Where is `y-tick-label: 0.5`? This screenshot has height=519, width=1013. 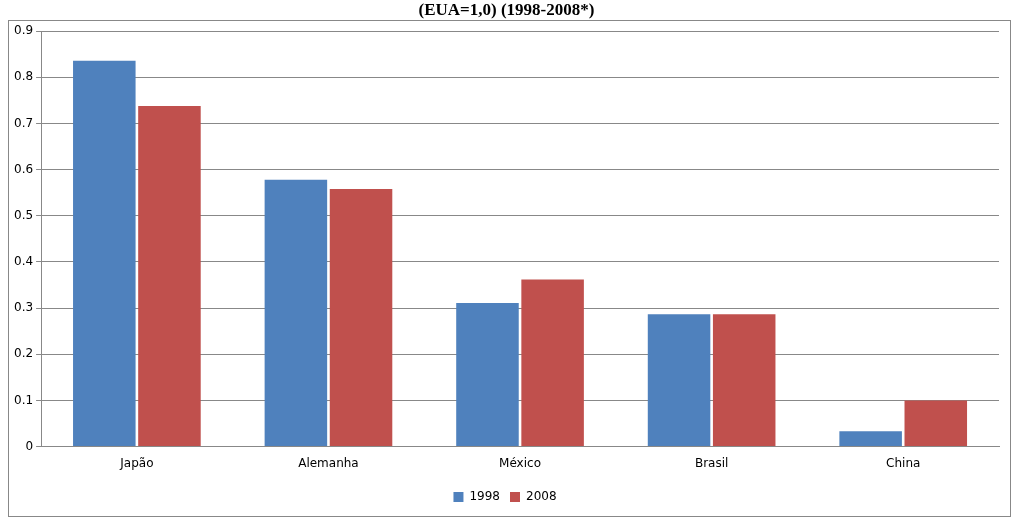 y-tick-label: 0.5 is located at coordinates (23, 214).